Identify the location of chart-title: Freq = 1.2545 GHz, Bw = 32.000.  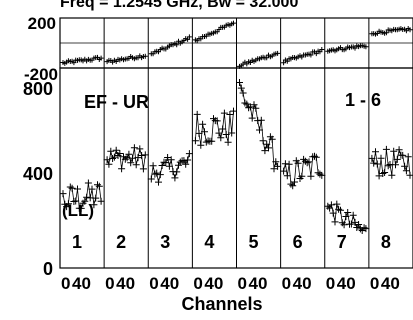
(179, 5).